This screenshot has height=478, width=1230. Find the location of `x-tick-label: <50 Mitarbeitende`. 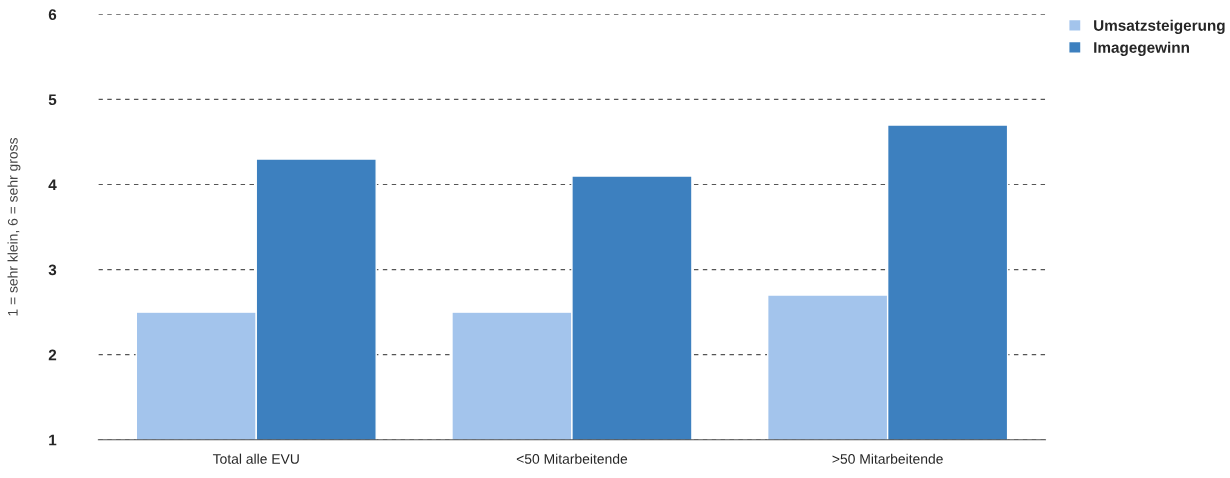

x-tick-label: <50 Mitarbeitende is located at coordinates (572, 458).